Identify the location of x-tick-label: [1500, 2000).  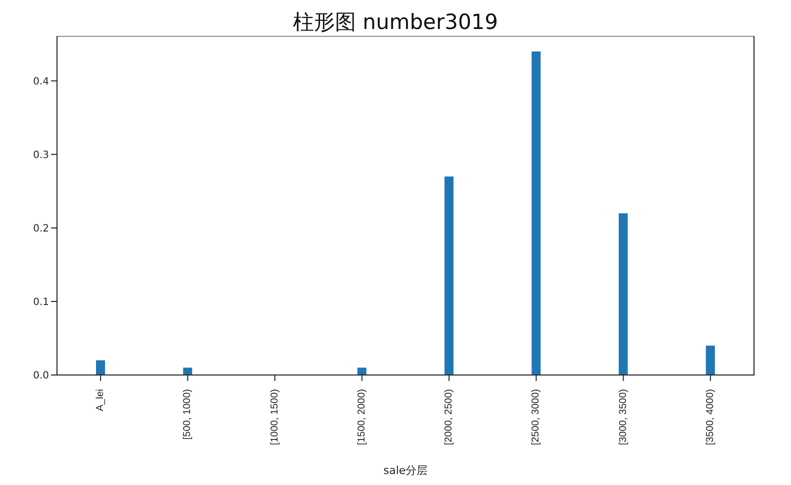
(362, 417).